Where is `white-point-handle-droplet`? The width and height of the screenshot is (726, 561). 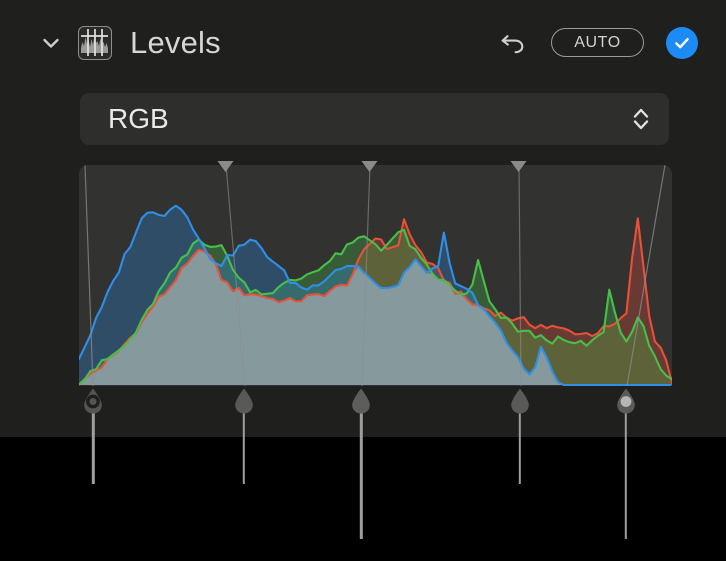
white-point-handle-droplet is located at coordinates (625, 401).